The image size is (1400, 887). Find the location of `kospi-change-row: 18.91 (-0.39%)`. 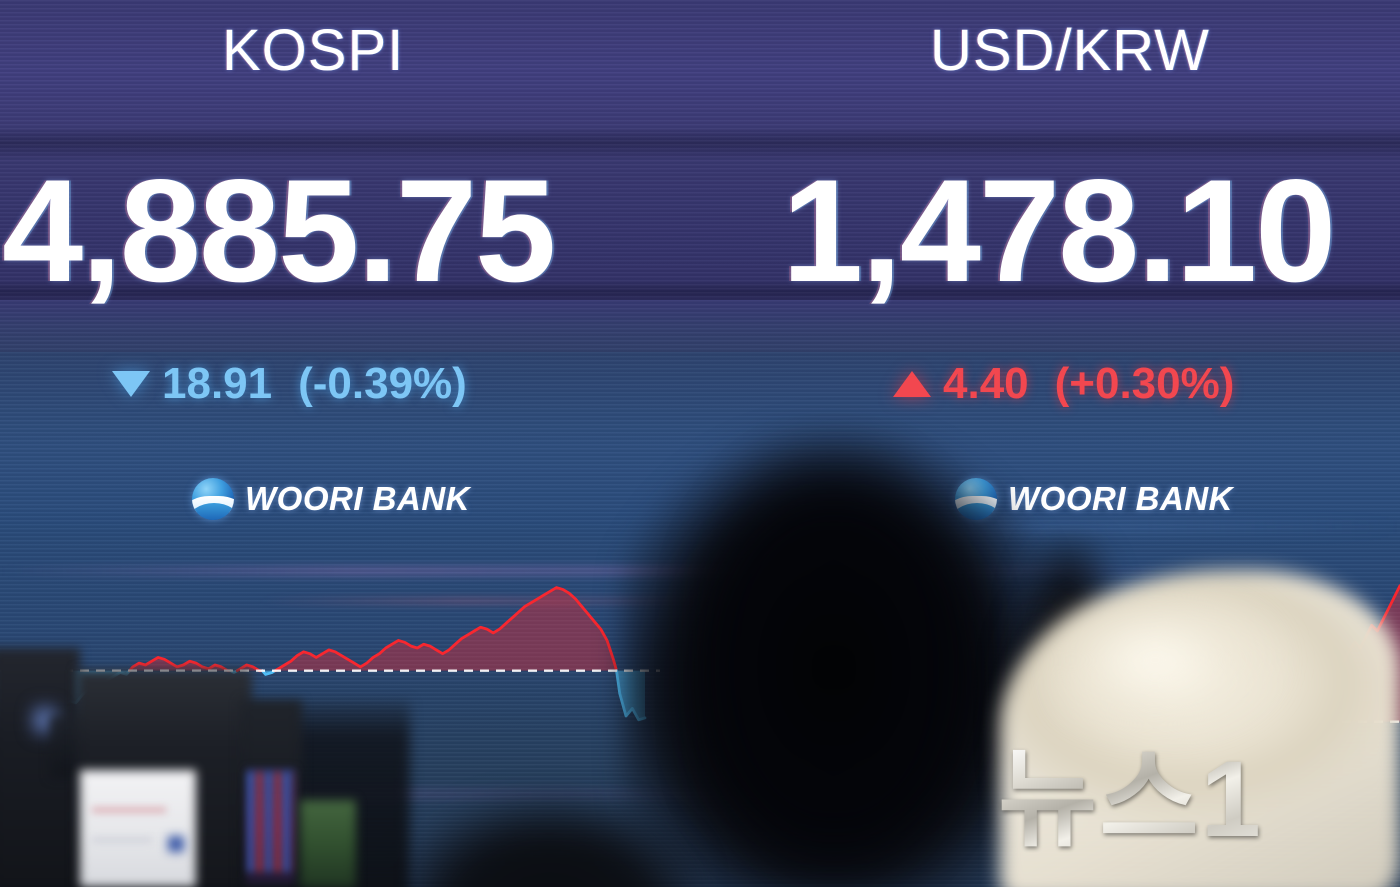

kospi-change-row: 18.91 (-0.39%) is located at coordinates (289, 384).